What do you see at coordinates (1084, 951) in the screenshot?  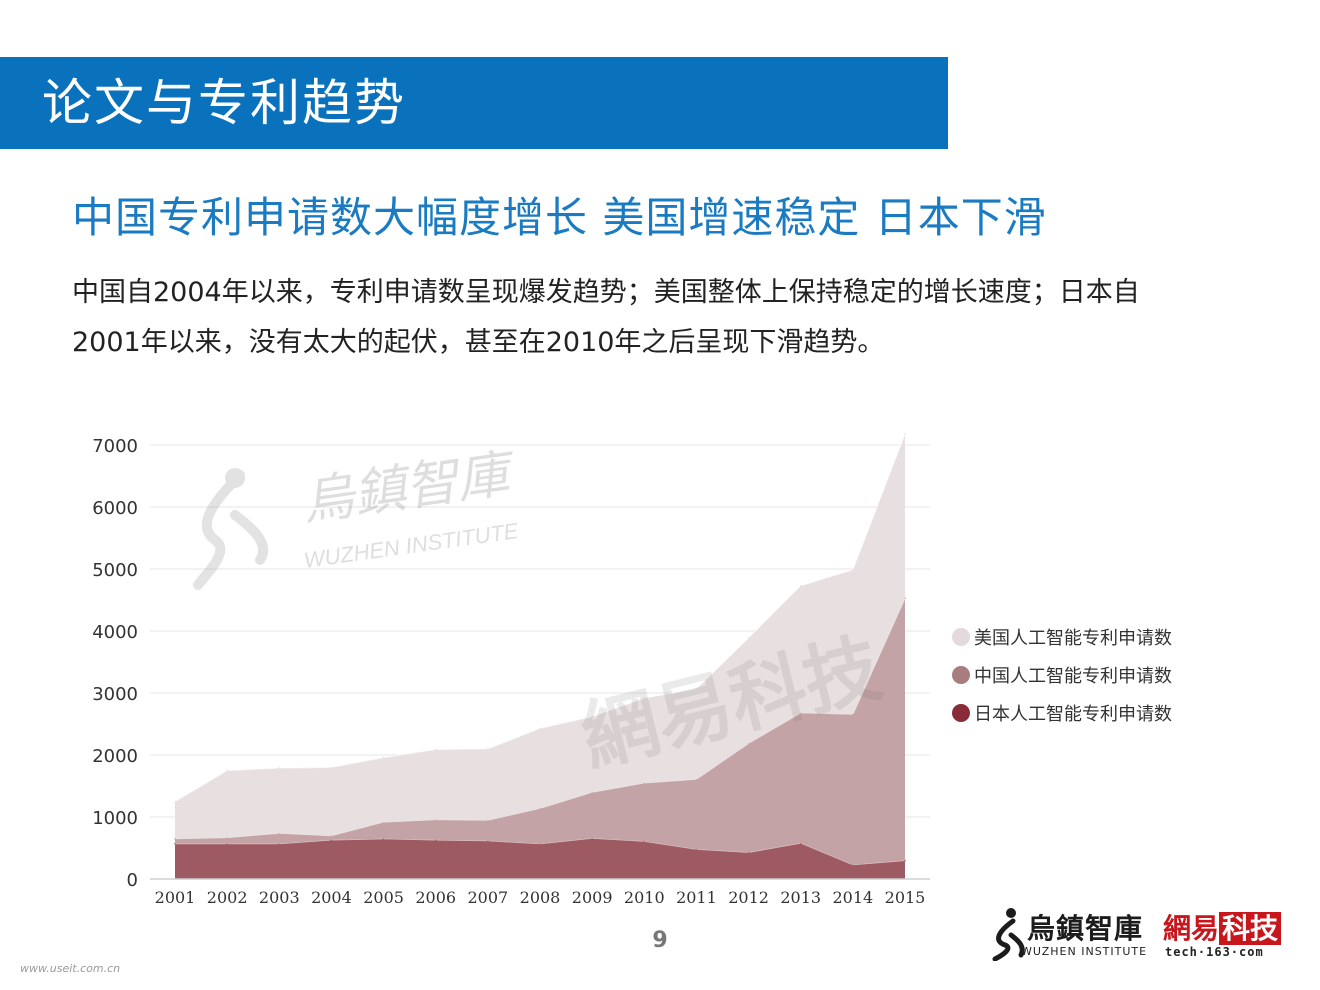 I see `wuzhen-logo-en: WUZHEN INSTITUTE` at bounding box center [1084, 951].